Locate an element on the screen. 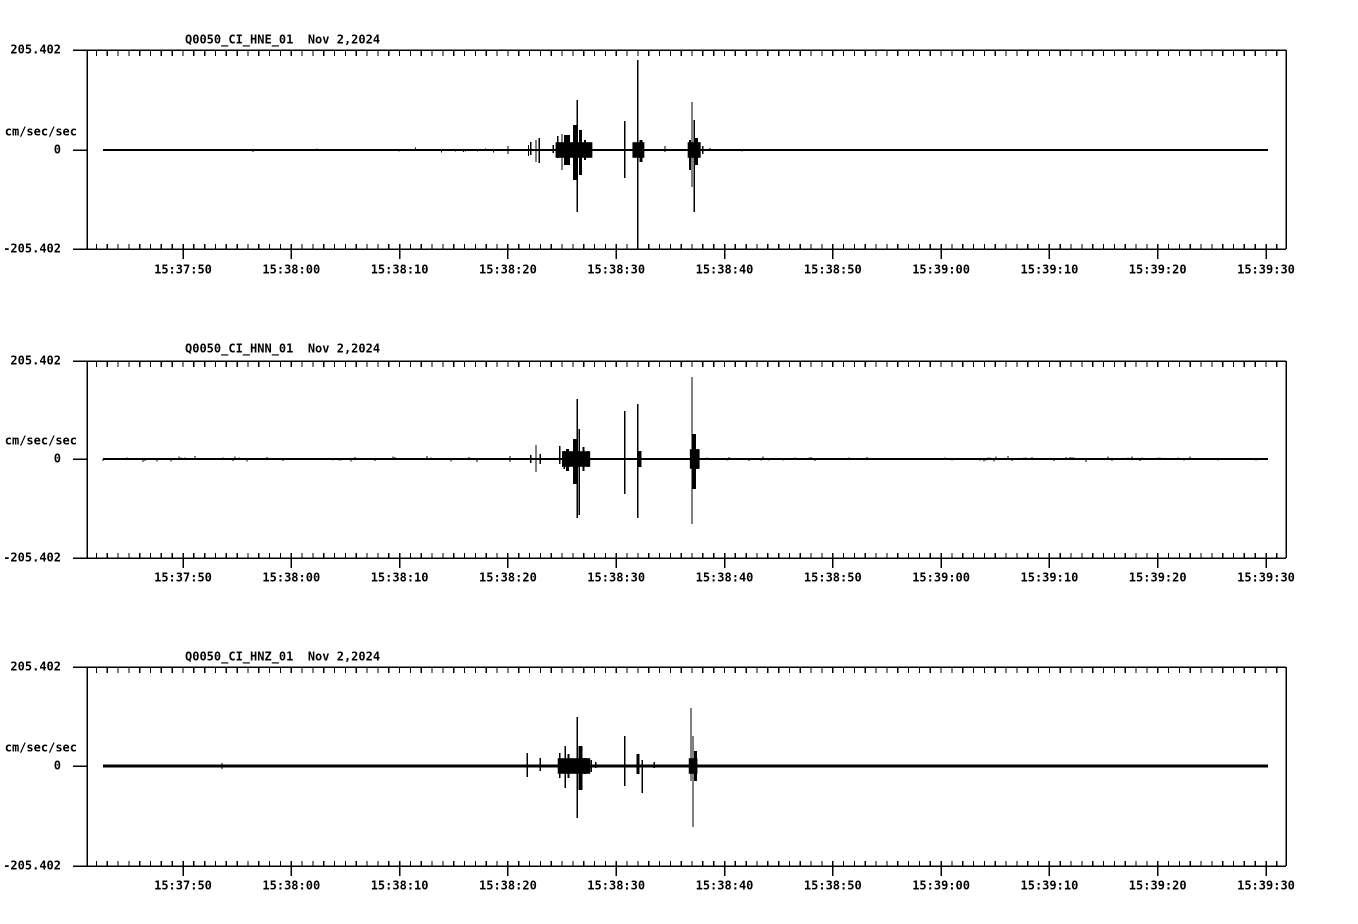 The image size is (1358, 924). panel-title: Q0050_CI_HNE_01 Nov 2,2024 is located at coordinates (283, 39).